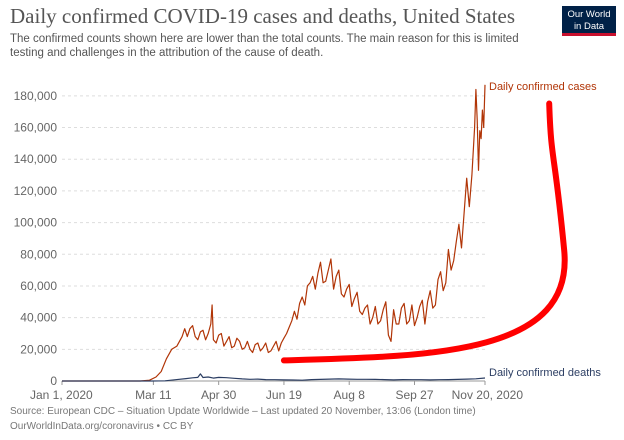 This screenshot has width=624, height=440. What do you see at coordinates (53, 381) in the screenshot?
I see `y-tick-label: 0` at bounding box center [53, 381].